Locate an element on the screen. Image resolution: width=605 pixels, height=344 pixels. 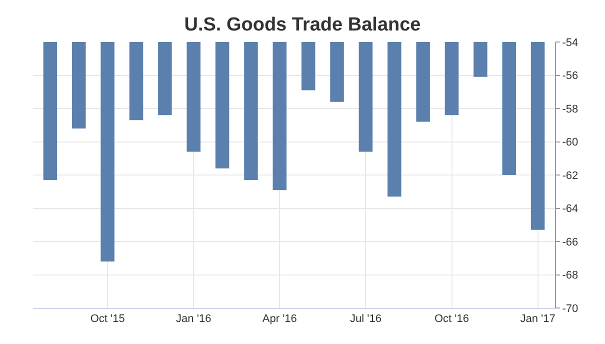
y-tick-label: -54 is located at coordinates (570, 42).